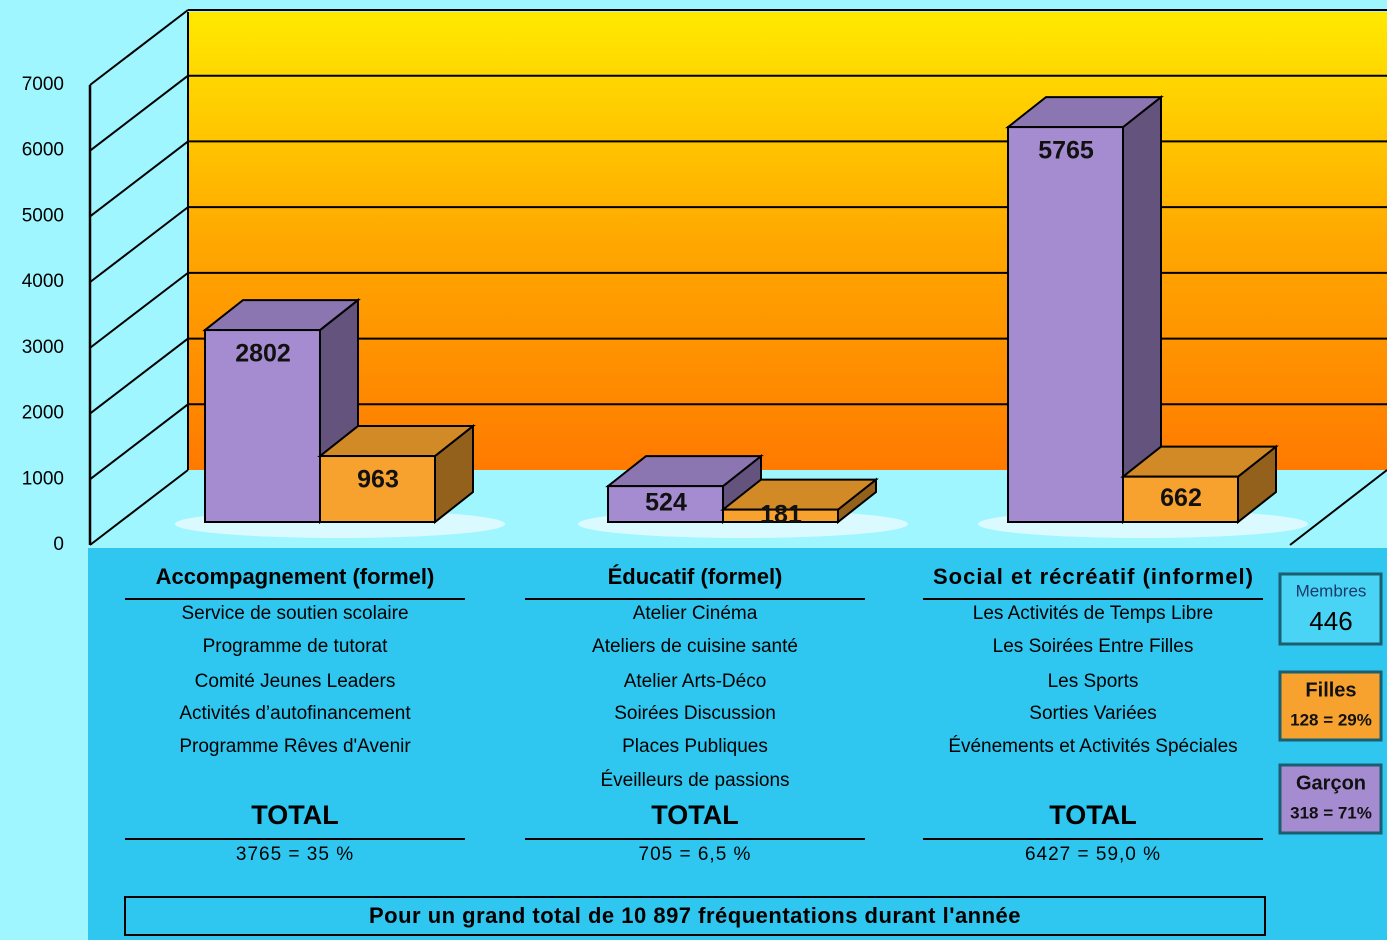 Image resolution: width=1387 pixels, height=940 pixels. What do you see at coordinates (378, 480) in the screenshot?
I see `value-label: 963` at bounding box center [378, 480].